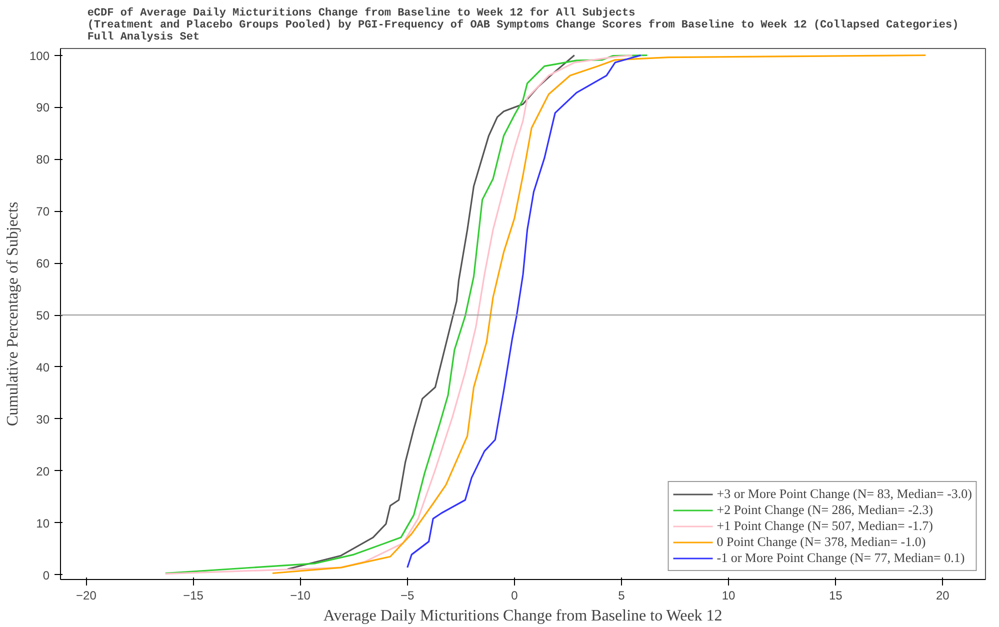  Describe the element at coordinates (300, 595) in the screenshot. I see `x-tick-label: −10` at that location.